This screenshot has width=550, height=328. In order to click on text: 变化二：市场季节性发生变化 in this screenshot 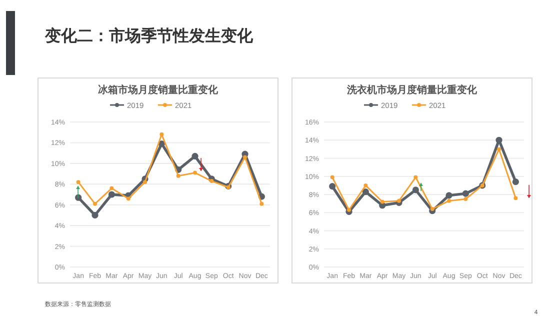, I will do `click(149, 36)`.